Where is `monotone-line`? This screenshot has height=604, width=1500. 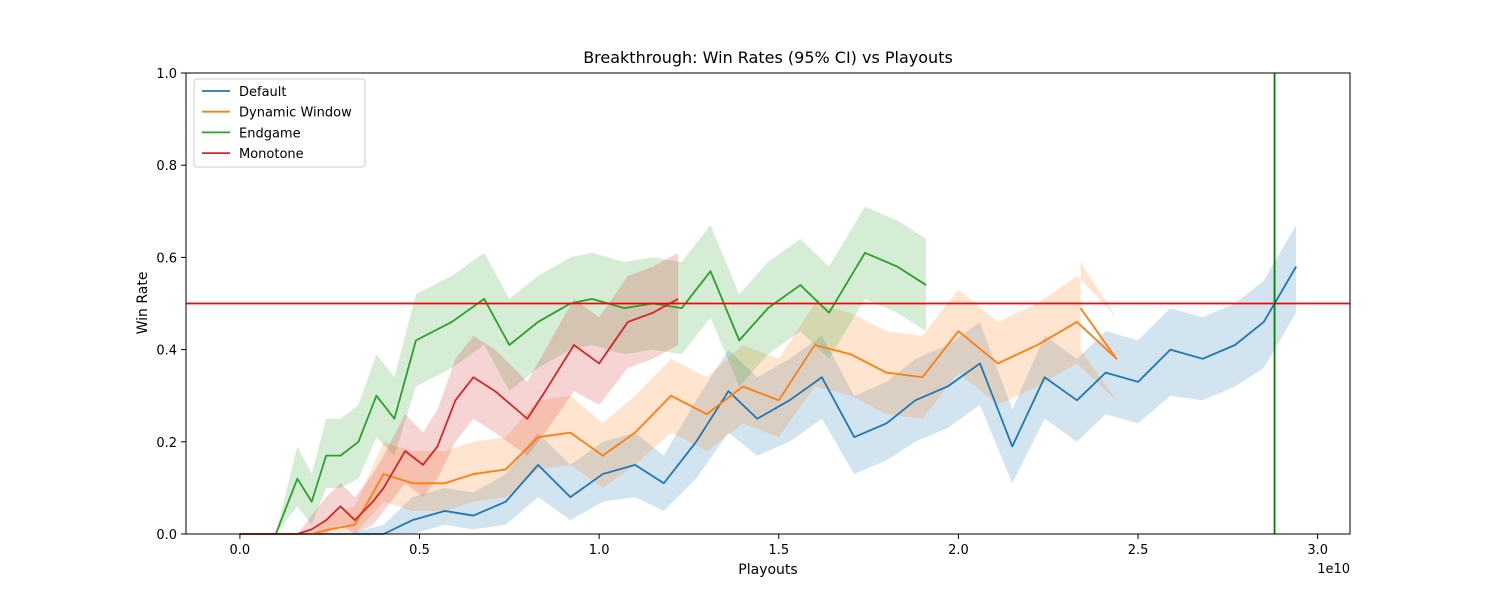
monotone-line is located at coordinates (459, 416).